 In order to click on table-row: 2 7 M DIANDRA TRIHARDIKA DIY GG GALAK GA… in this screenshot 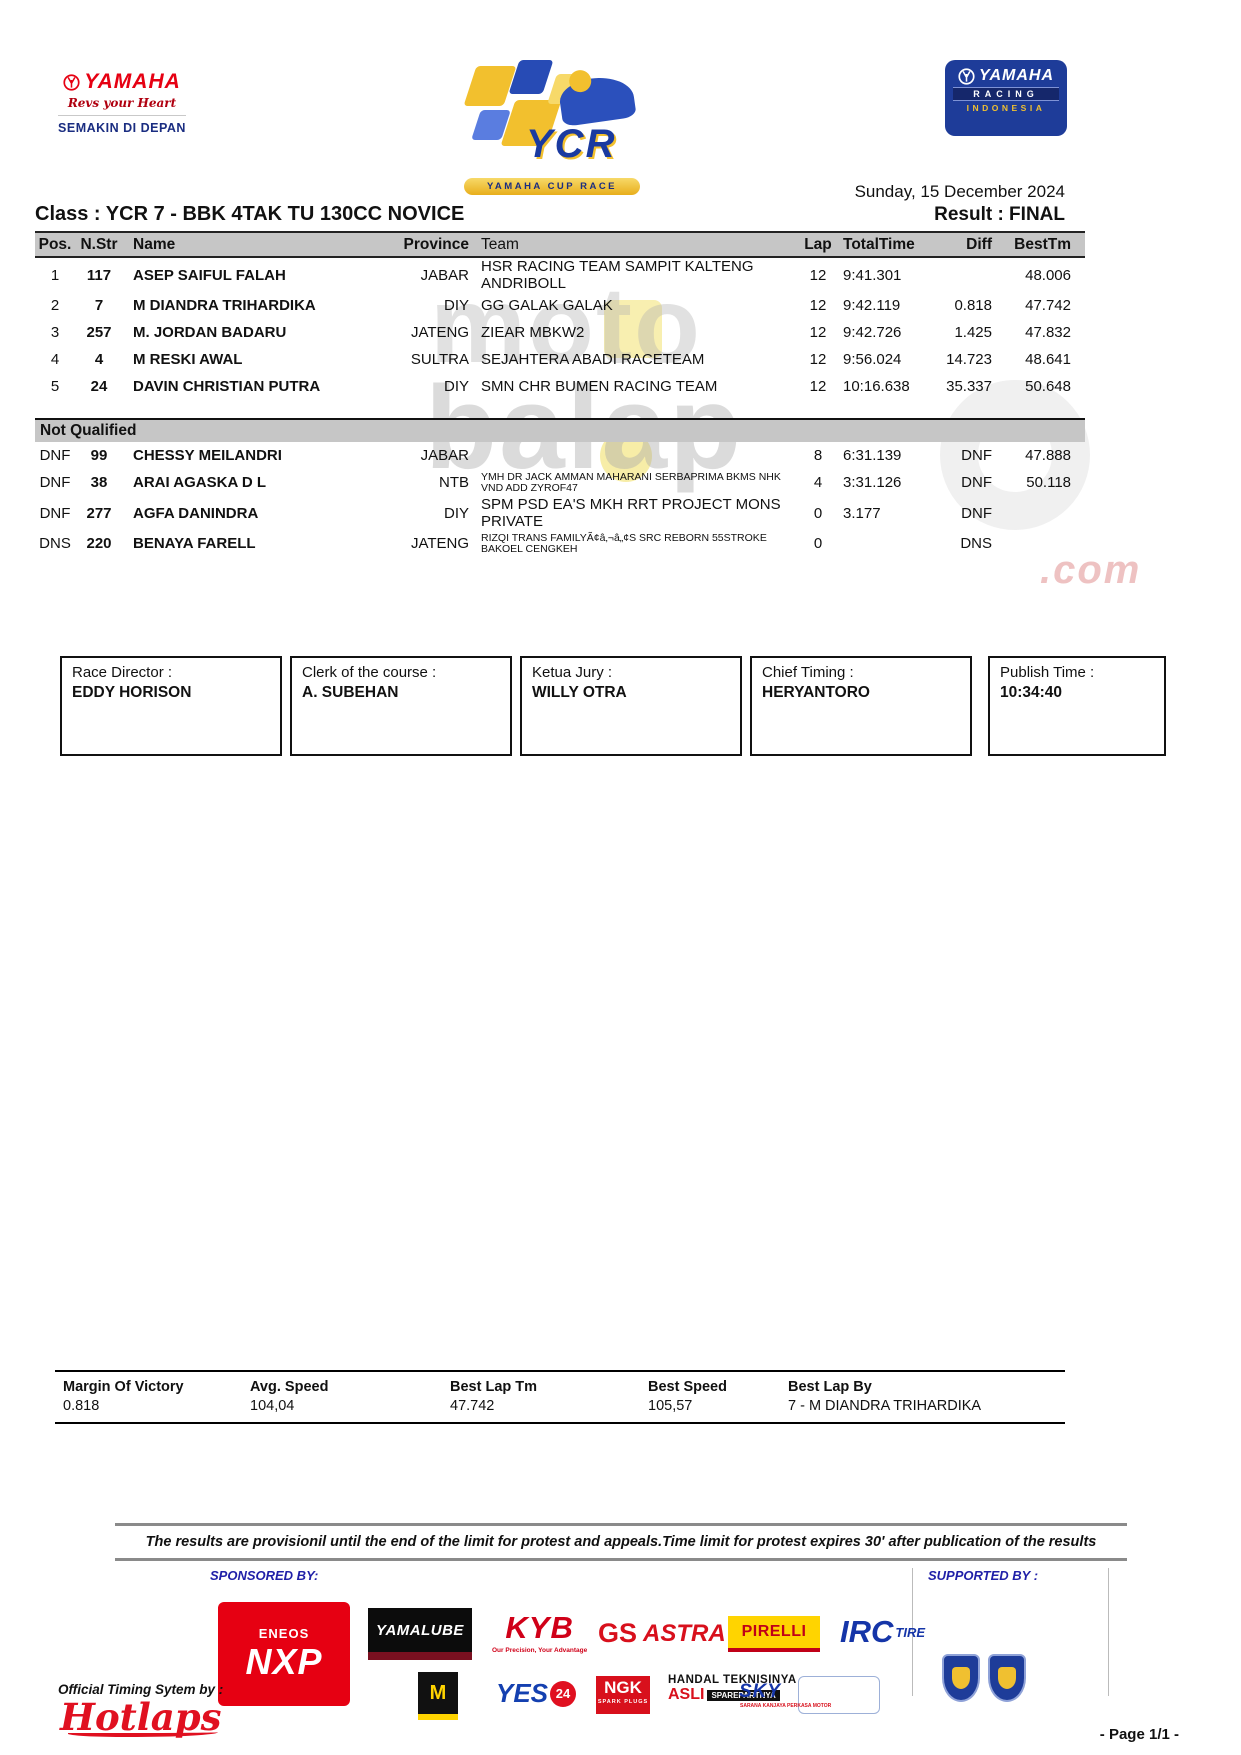, I will do `click(560, 305)`.